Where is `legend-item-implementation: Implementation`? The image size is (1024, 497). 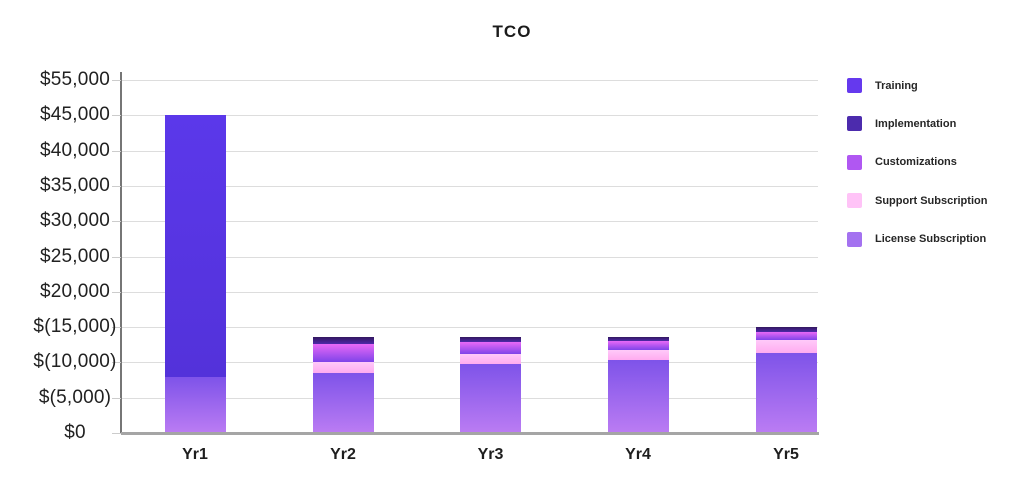 legend-item-implementation: Implementation is located at coordinates (902, 124).